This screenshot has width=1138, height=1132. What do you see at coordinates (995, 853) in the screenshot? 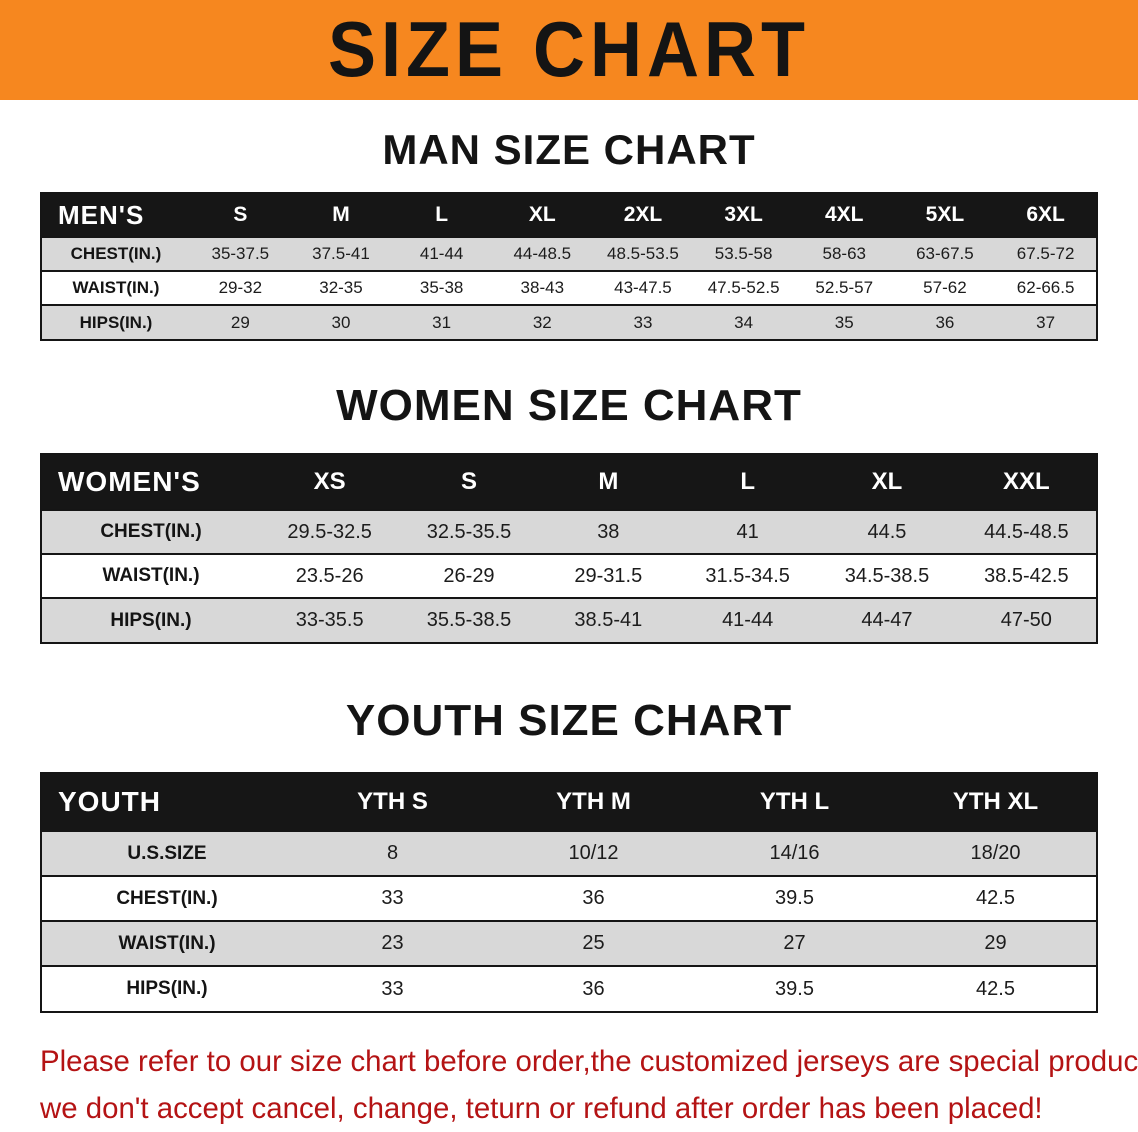
I see `cell-value: 18/20` at bounding box center [995, 853].